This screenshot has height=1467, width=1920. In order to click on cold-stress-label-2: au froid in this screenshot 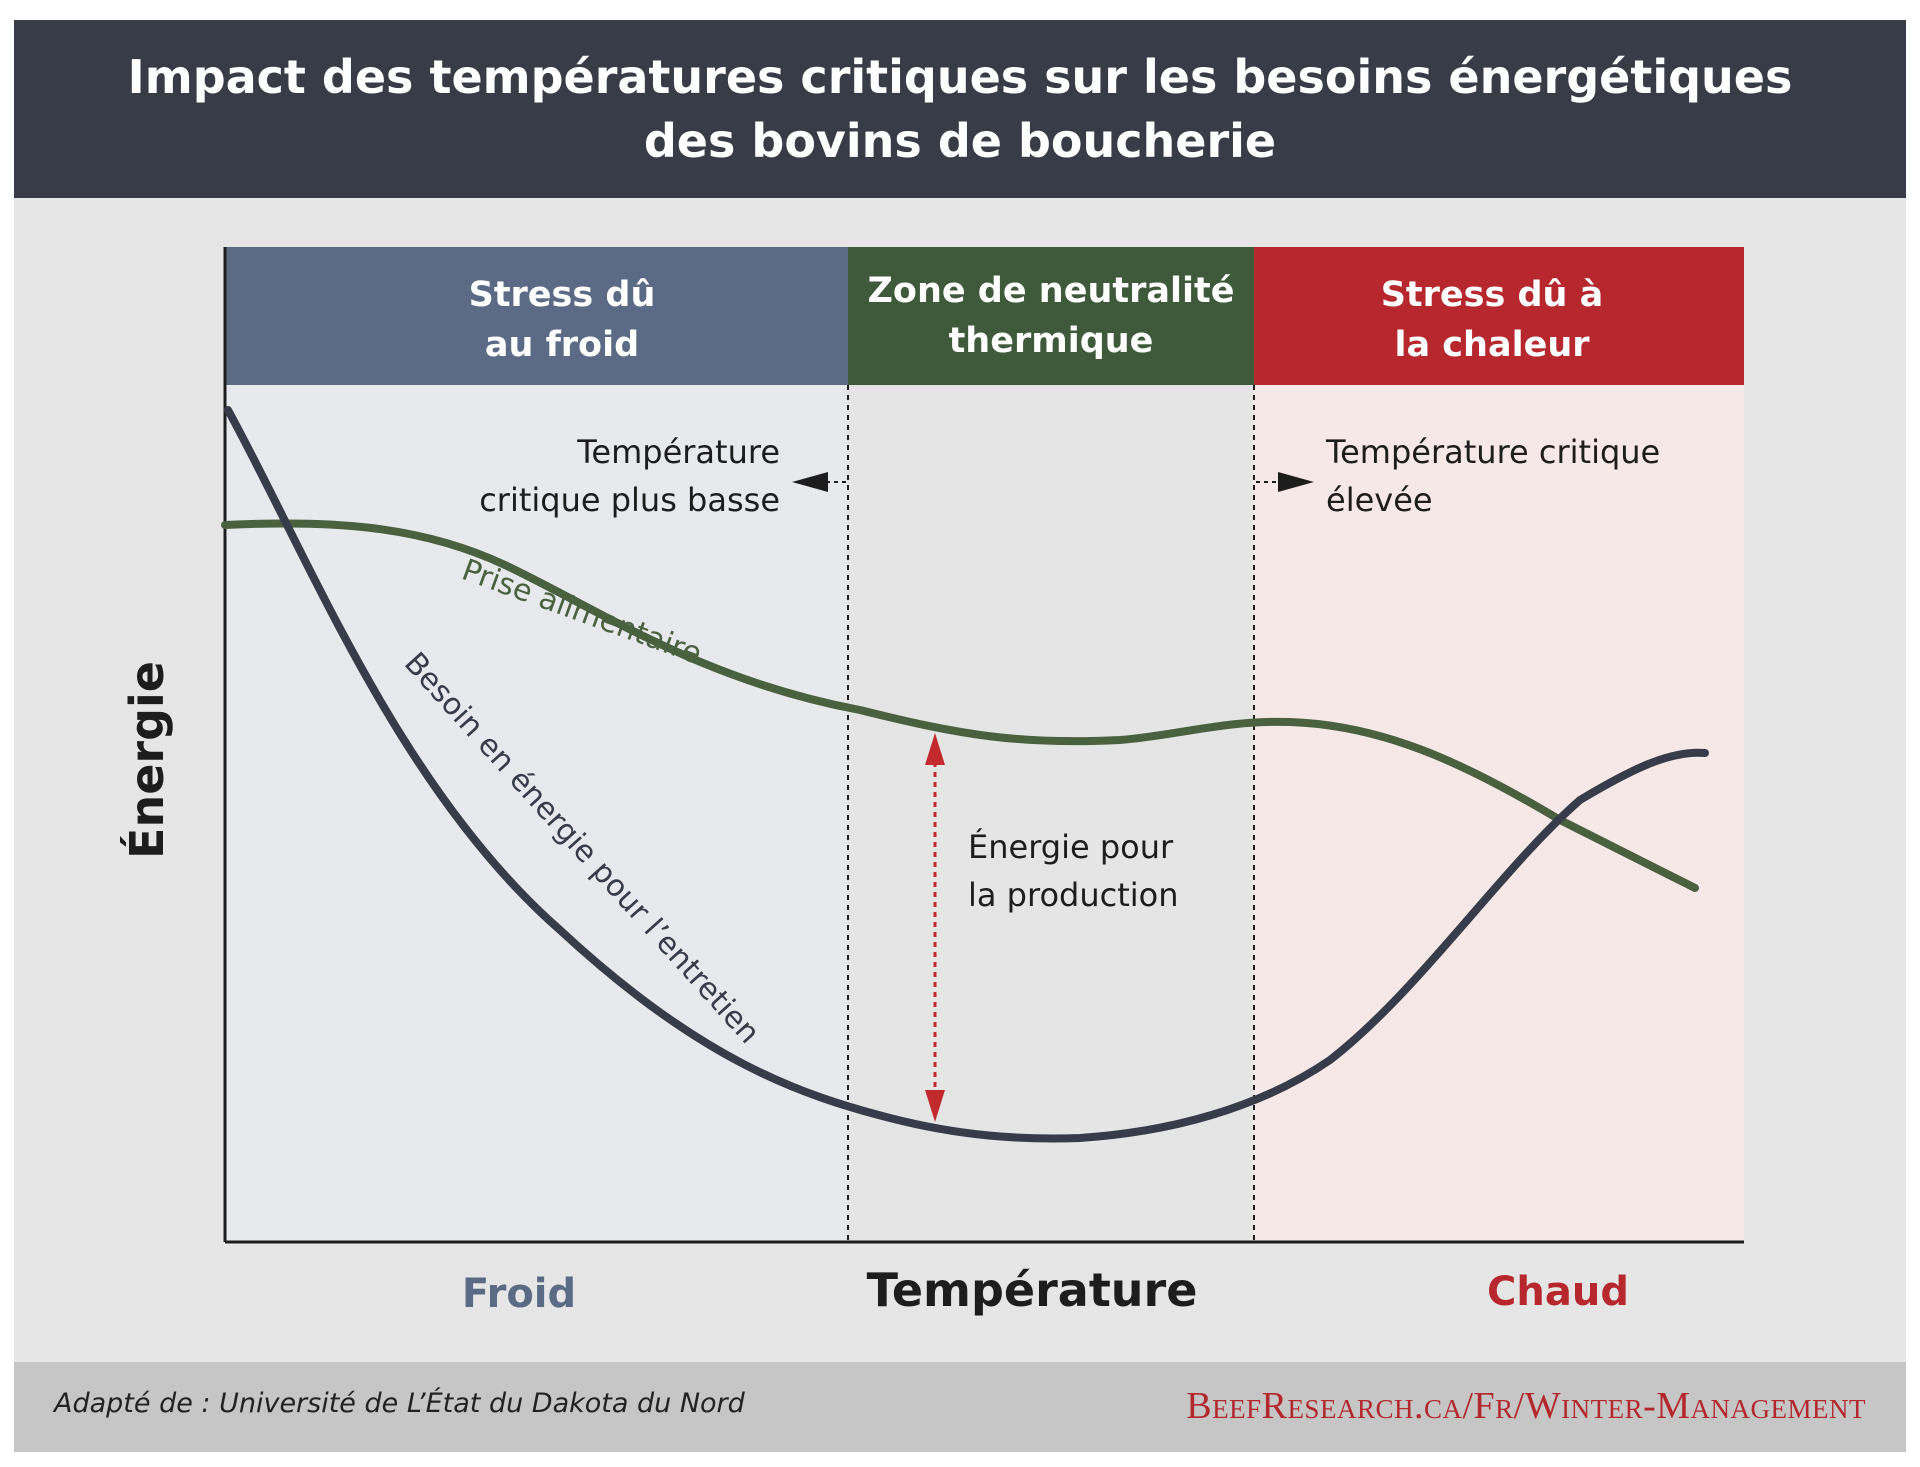, I will do `click(562, 345)`.